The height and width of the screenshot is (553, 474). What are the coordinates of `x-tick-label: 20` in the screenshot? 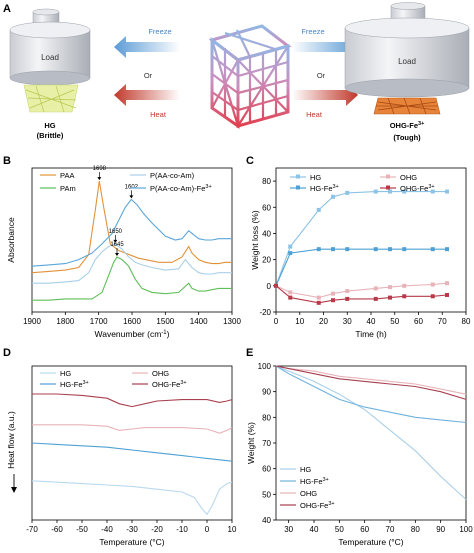 It's located at (323, 321).